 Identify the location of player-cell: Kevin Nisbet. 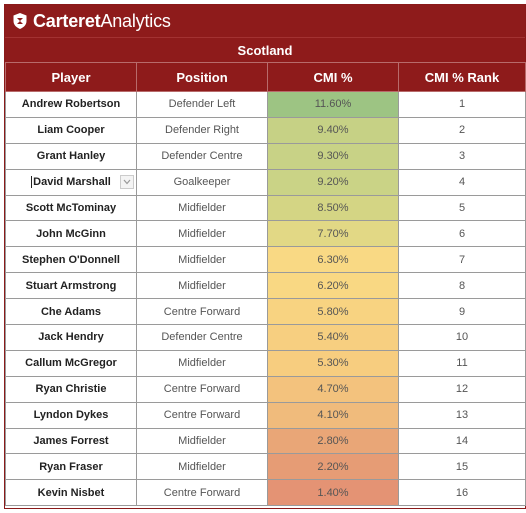
(71, 493).